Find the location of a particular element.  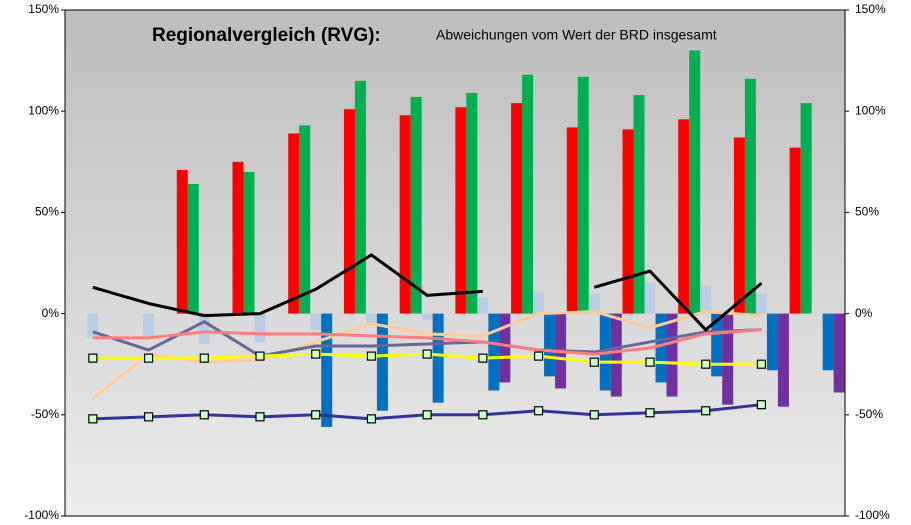

y2-tick-label: 100% is located at coordinates (870, 110).